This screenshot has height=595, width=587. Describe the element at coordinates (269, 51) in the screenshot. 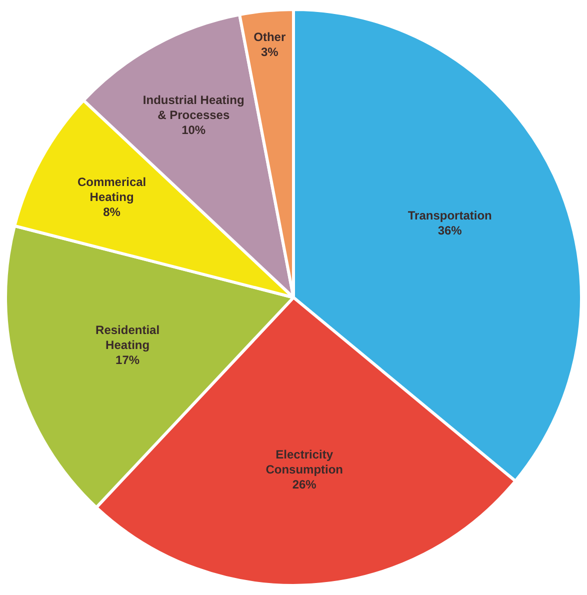

I see `data-label: 3%` at that location.